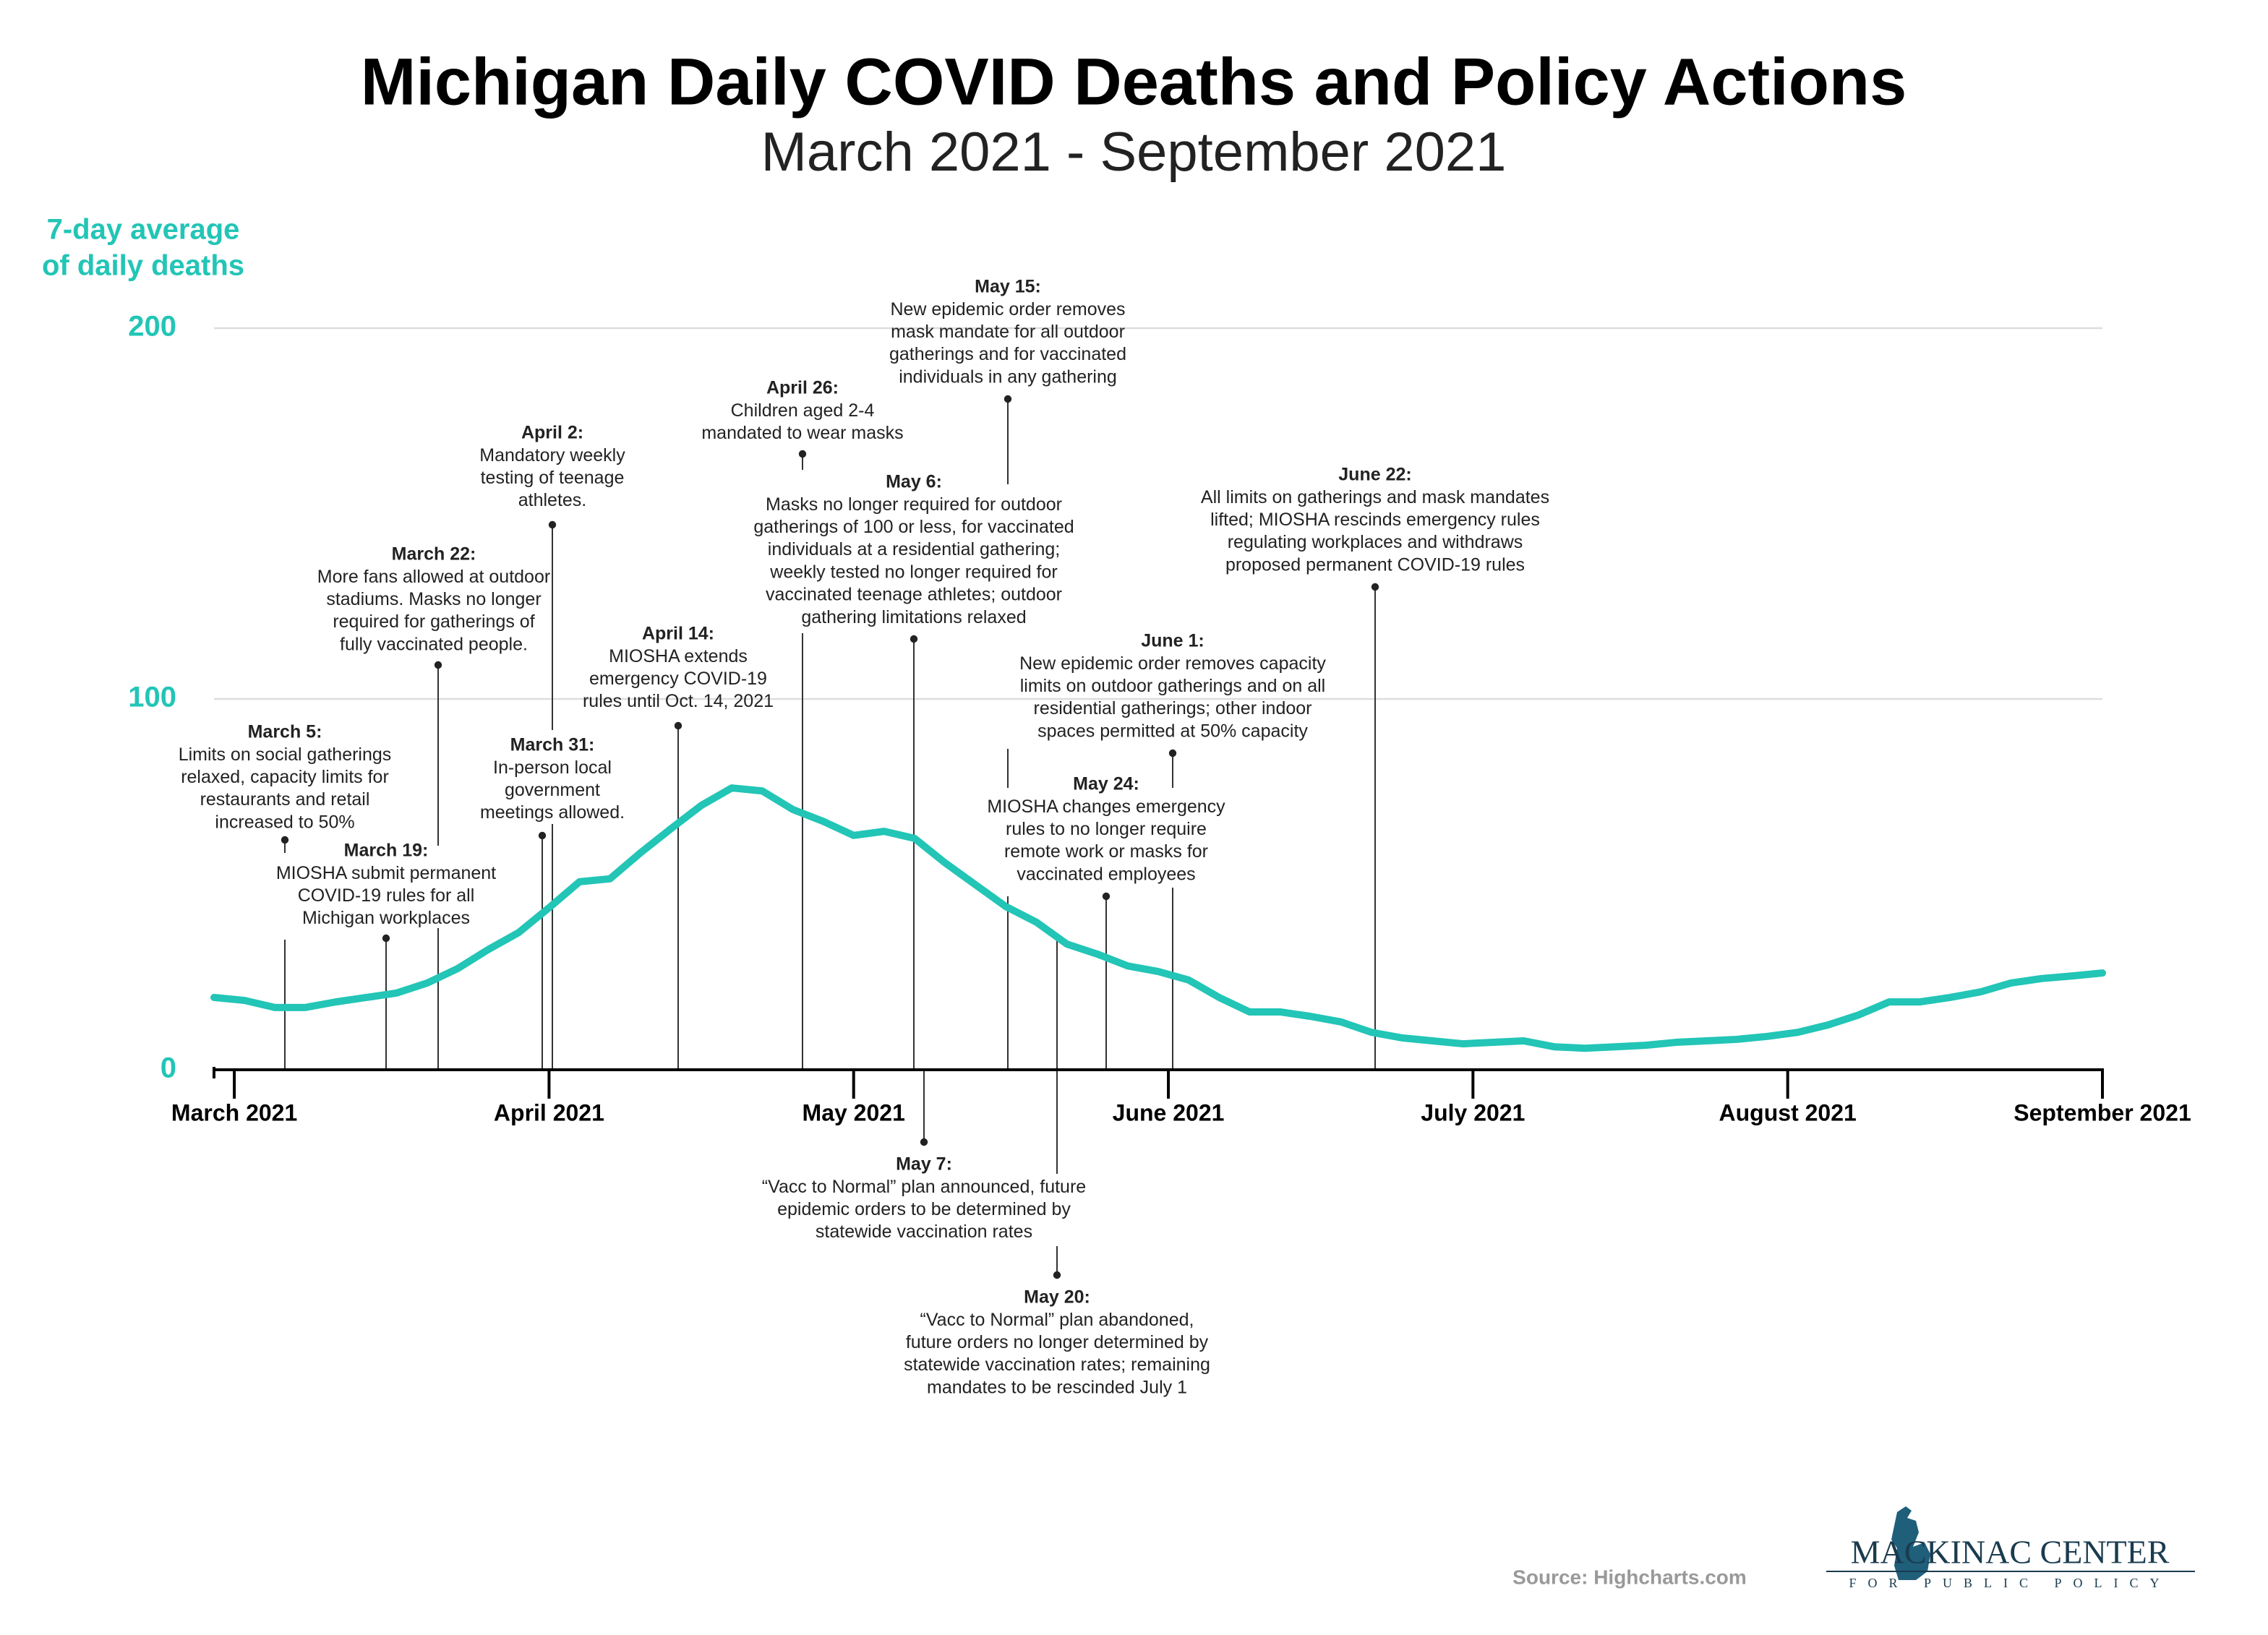 This screenshot has height=1635, width=2268. What do you see at coordinates (1375, 542) in the screenshot?
I see `annotation-text: regulating workplaces and withdraws` at bounding box center [1375, 542].